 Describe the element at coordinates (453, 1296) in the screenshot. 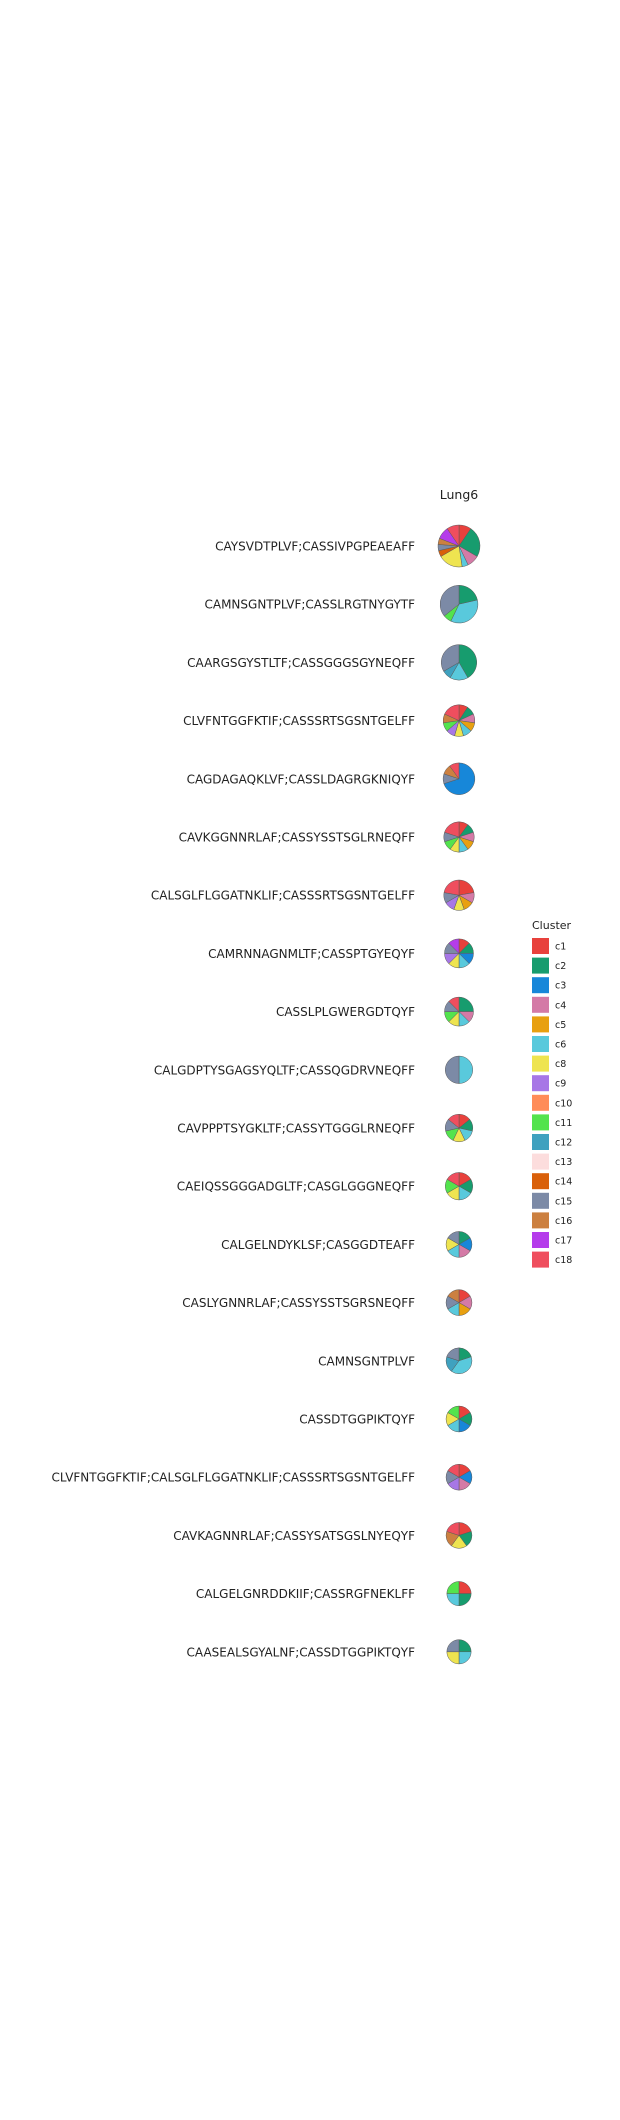

I see `pie-slice-c16` at that location.